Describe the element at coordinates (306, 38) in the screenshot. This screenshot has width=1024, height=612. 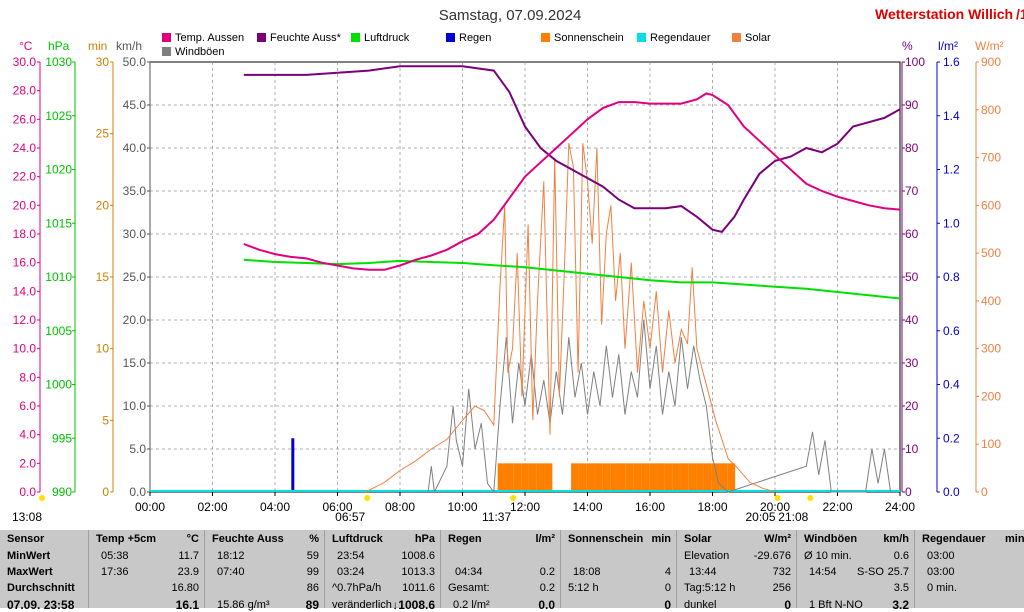
I see `legend-label: Feuchte Auss*` at that location.